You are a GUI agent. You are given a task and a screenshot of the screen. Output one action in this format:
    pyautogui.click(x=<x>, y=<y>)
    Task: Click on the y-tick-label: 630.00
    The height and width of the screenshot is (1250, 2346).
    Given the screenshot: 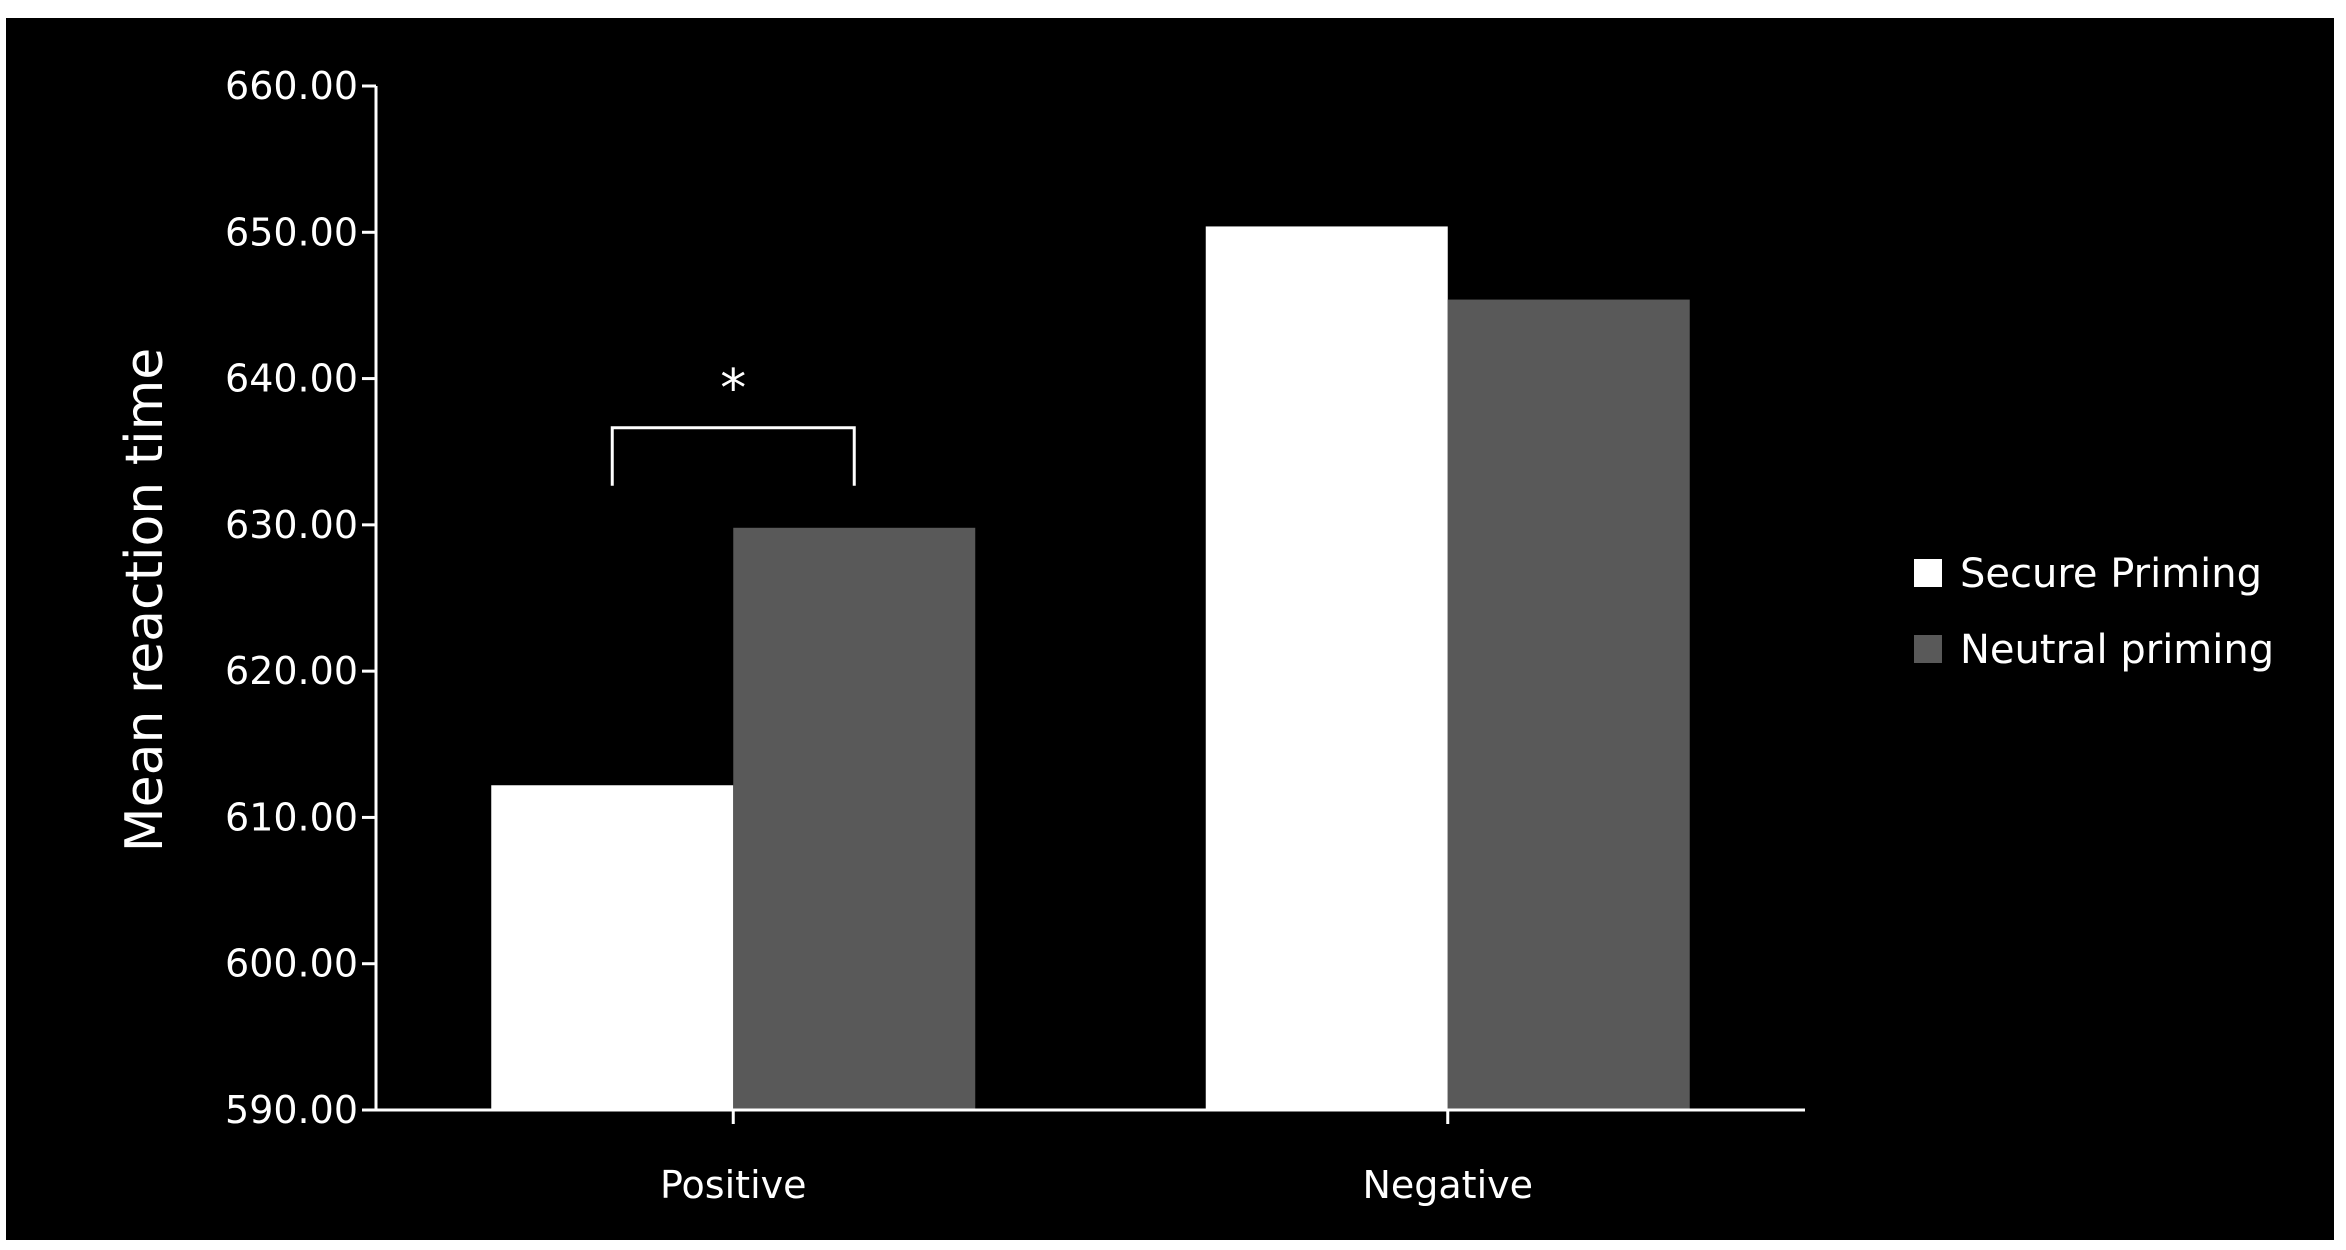 What is the action you would take?
    pyautogui.click(x=291, y=525)
    